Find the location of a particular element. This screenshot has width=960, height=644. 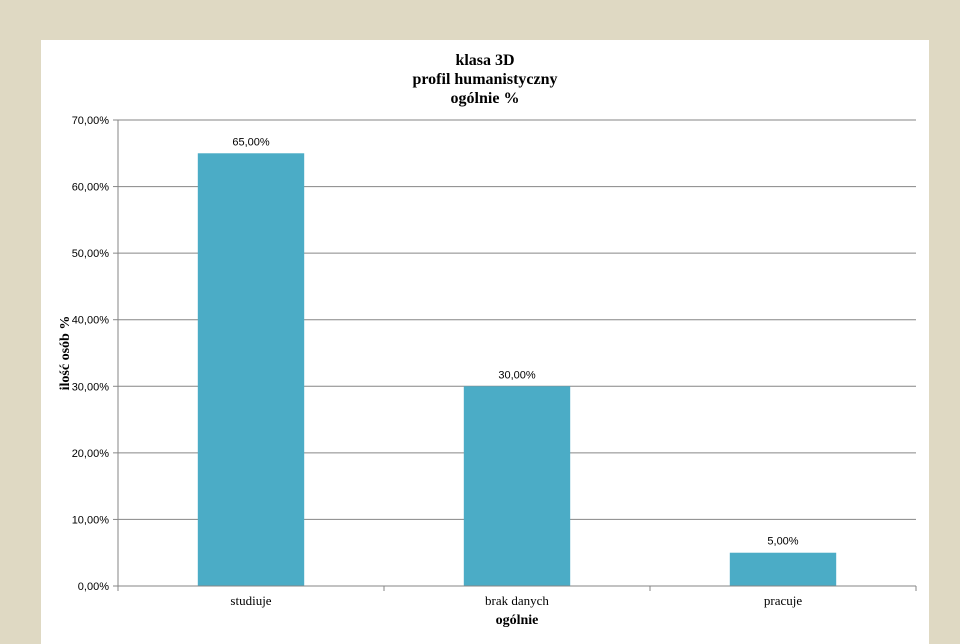

y-tick-label: 40,00% is located at coordinates (91, 321).